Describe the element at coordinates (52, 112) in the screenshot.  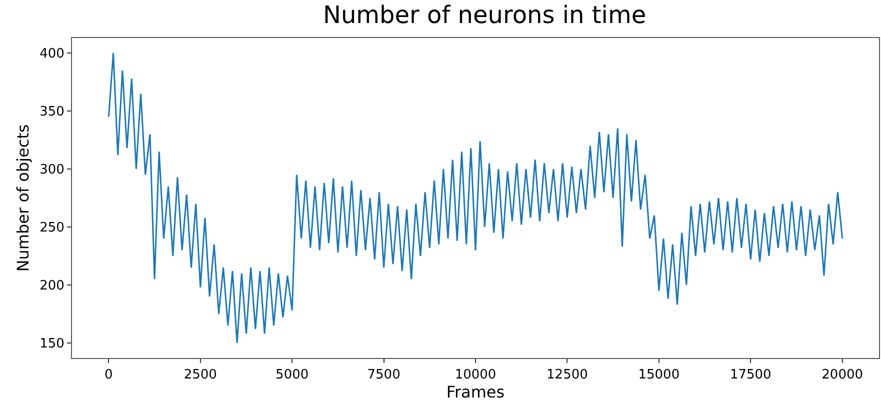
I see `y-tick-label: 350` at that location.